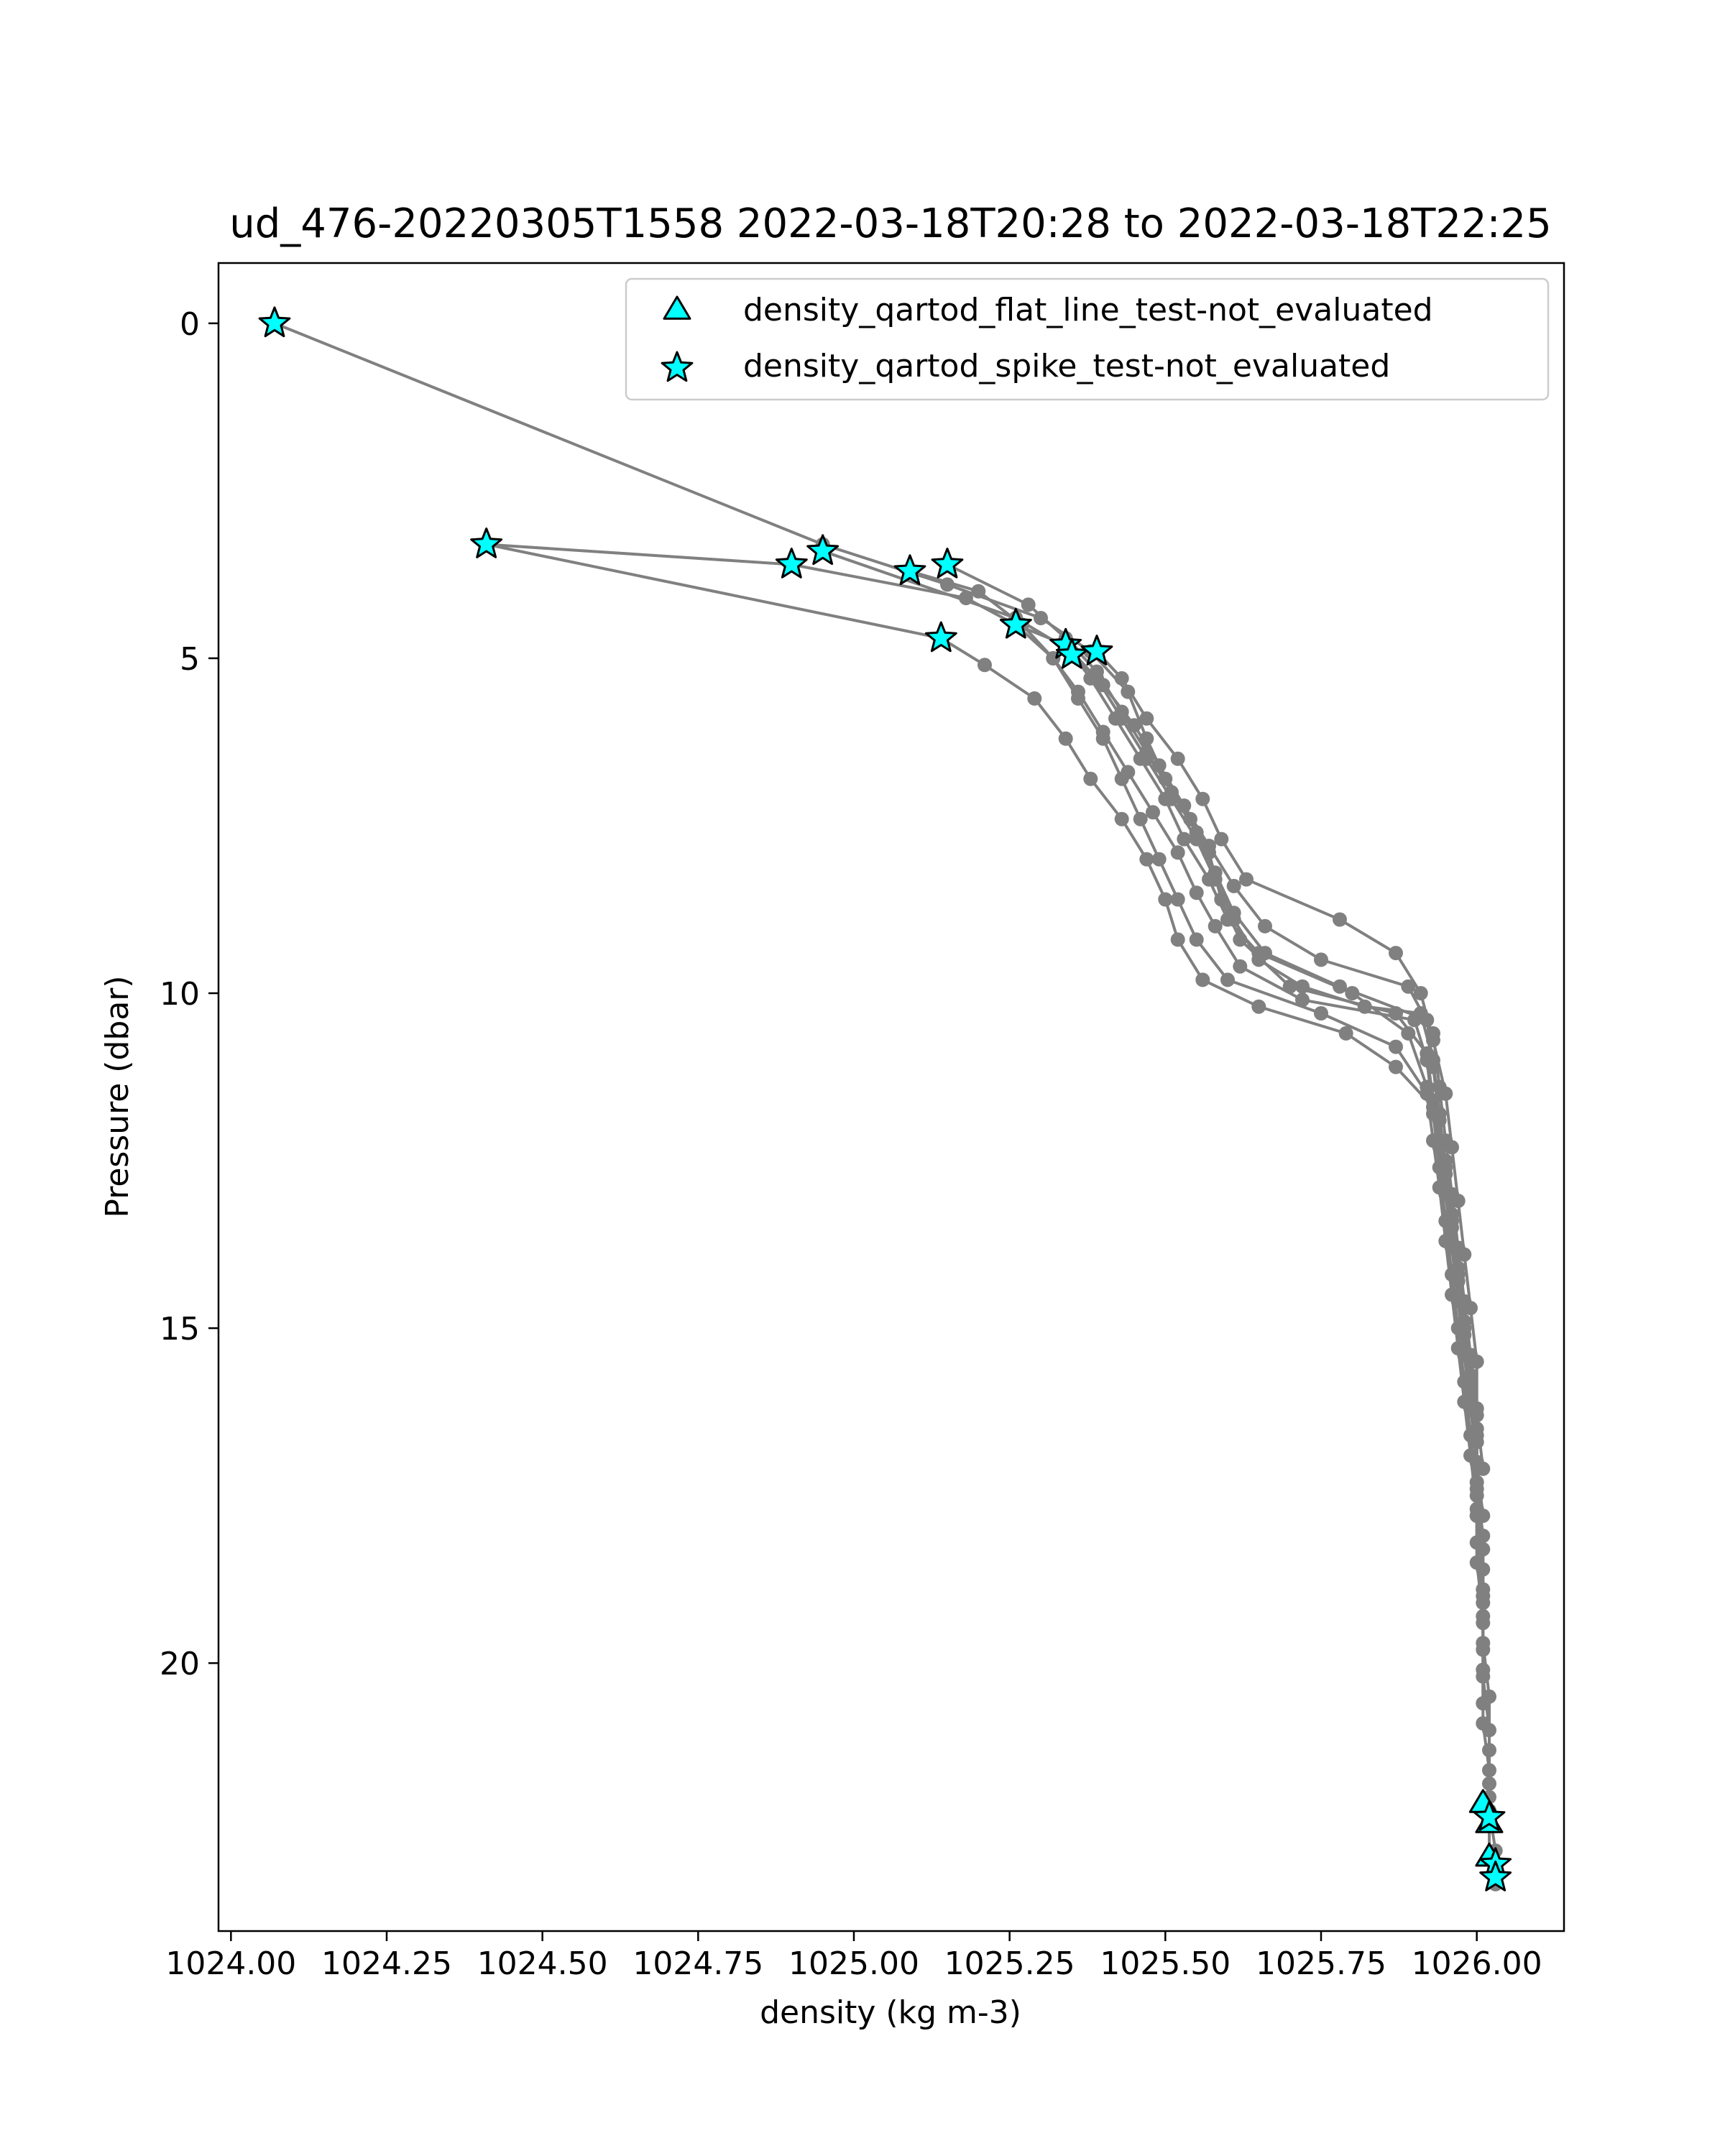 The width and height of the screenshot is (1725, 2156). I want to click on x-tick-label: 1025.00, so click(853, 1964).